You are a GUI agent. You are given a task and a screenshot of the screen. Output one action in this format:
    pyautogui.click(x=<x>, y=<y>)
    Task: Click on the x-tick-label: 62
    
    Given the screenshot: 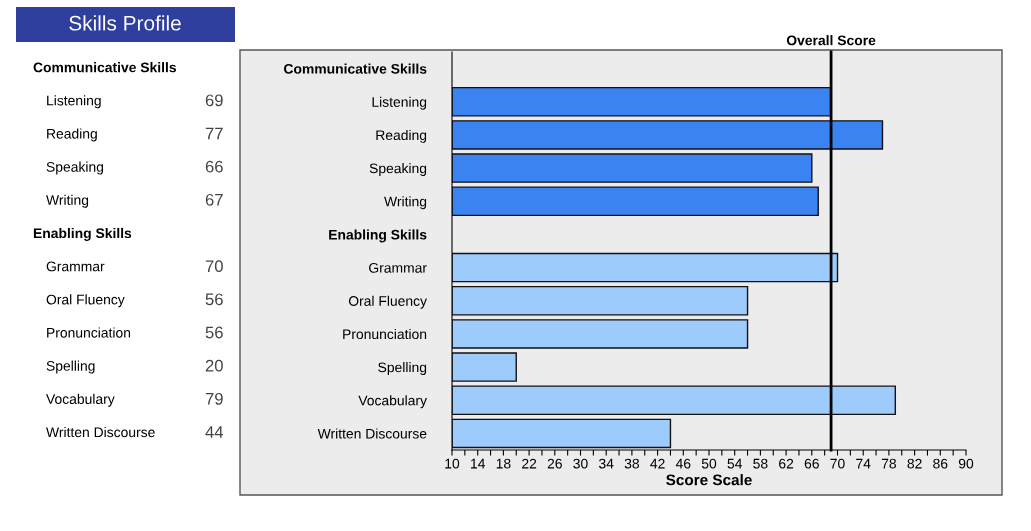 What is the action you would take?
    pyautogui.click(x=786, y=463)
    